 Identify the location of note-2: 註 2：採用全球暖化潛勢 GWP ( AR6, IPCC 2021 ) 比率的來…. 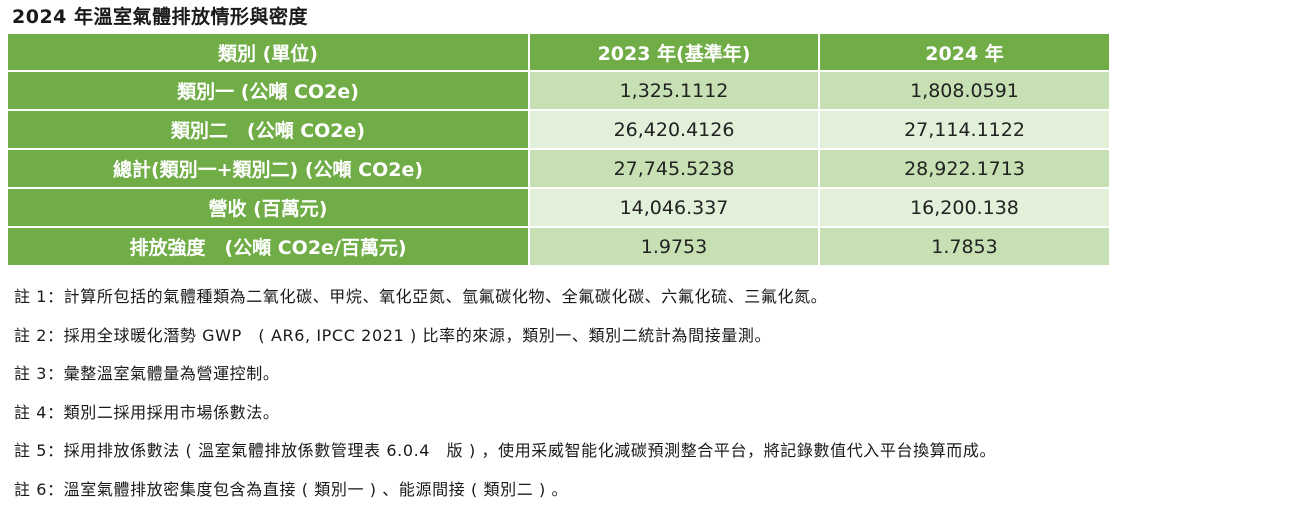
(654, 343).